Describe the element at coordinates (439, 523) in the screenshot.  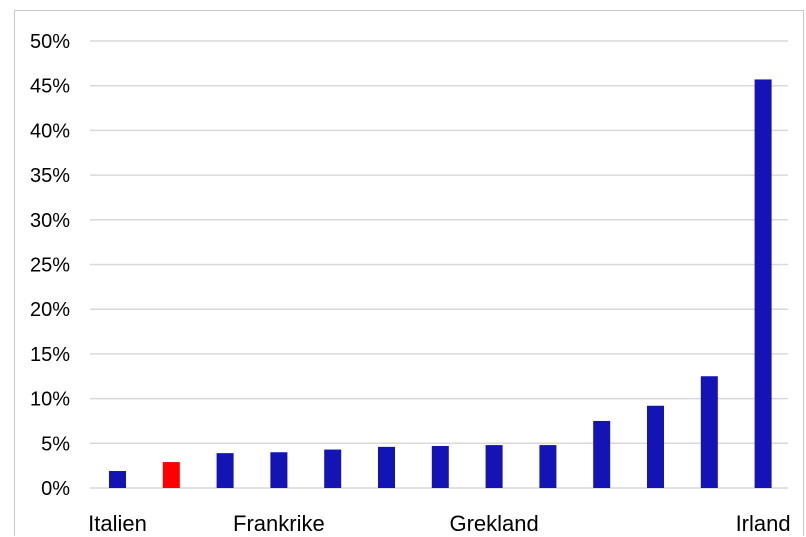
I see `x-axis-tick-labels: Italien Frankrike Grekland Irland` at that location.